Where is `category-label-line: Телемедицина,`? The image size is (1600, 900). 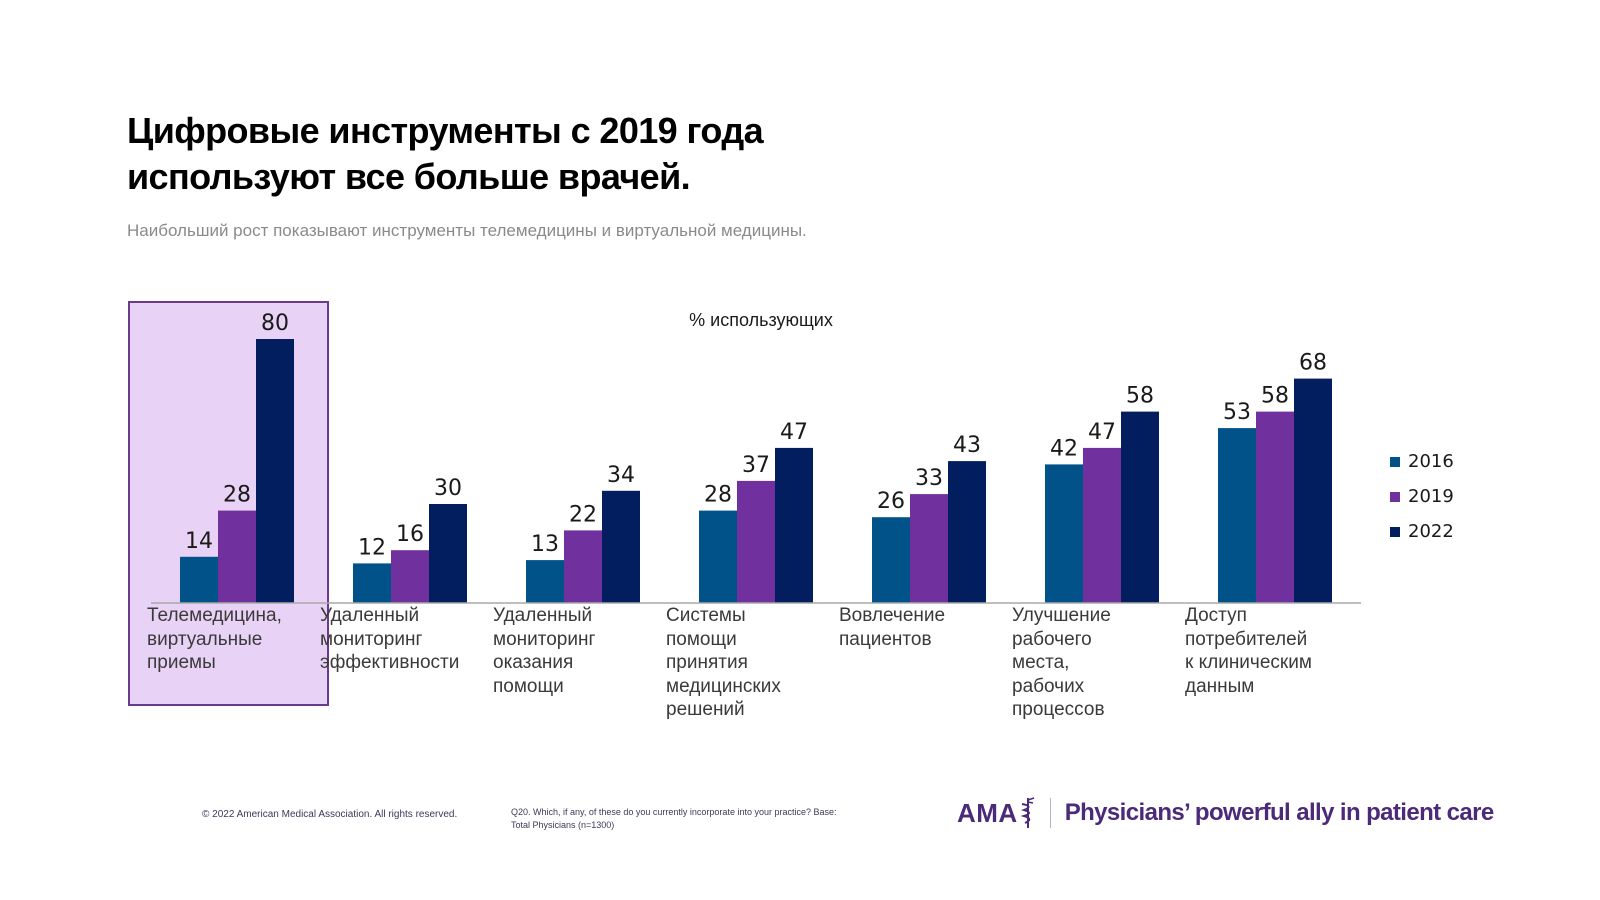 category-label-line: Телемедицина, is located at coordinates (214, 615).